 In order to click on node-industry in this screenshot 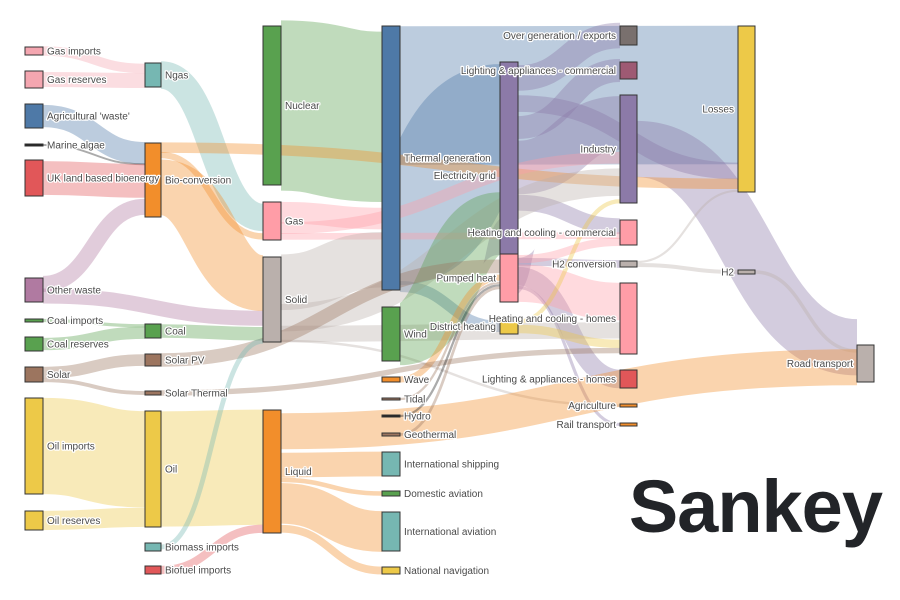, I will do `click(628, 149)`.